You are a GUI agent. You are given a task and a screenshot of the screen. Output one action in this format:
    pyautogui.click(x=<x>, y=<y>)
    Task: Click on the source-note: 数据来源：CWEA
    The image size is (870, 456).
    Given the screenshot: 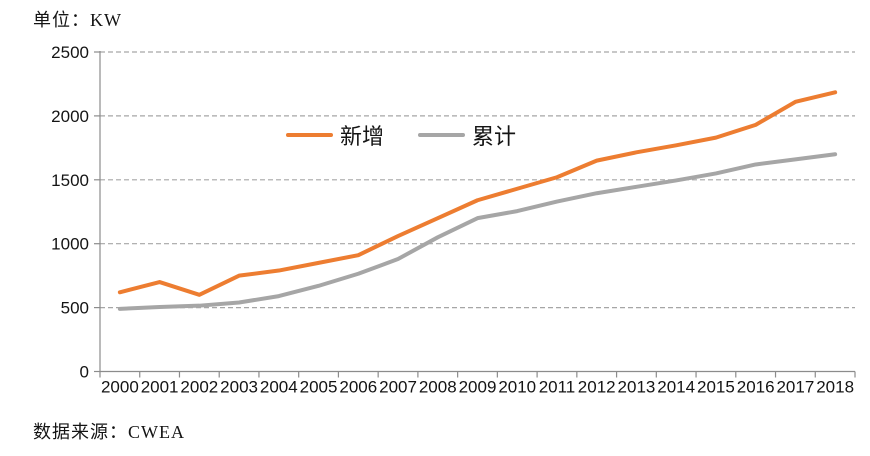 What is the action you would take?
    pyautogui.click(x=109, y=432)
    